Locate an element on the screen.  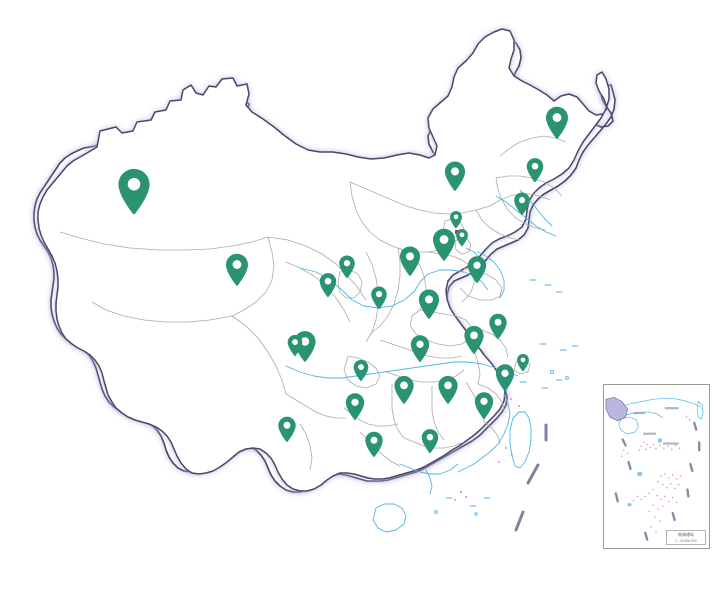
marker-ningxia is located at coordinates (347, 267).